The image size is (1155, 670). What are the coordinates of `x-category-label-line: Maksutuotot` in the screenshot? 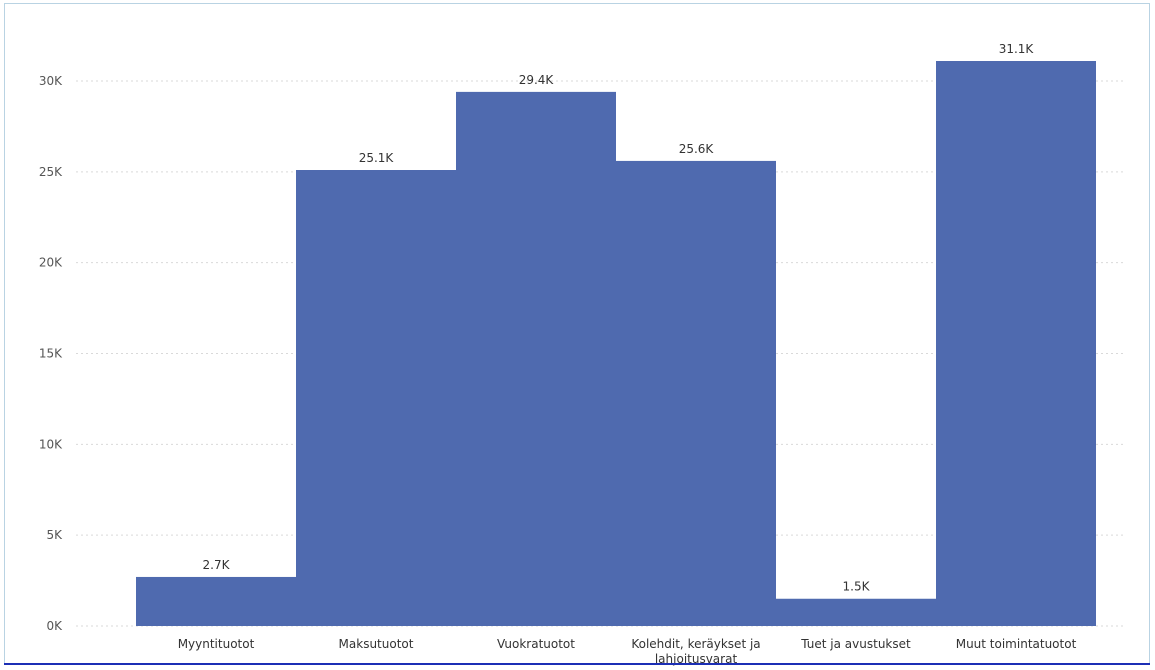 It's located at (376, 644).